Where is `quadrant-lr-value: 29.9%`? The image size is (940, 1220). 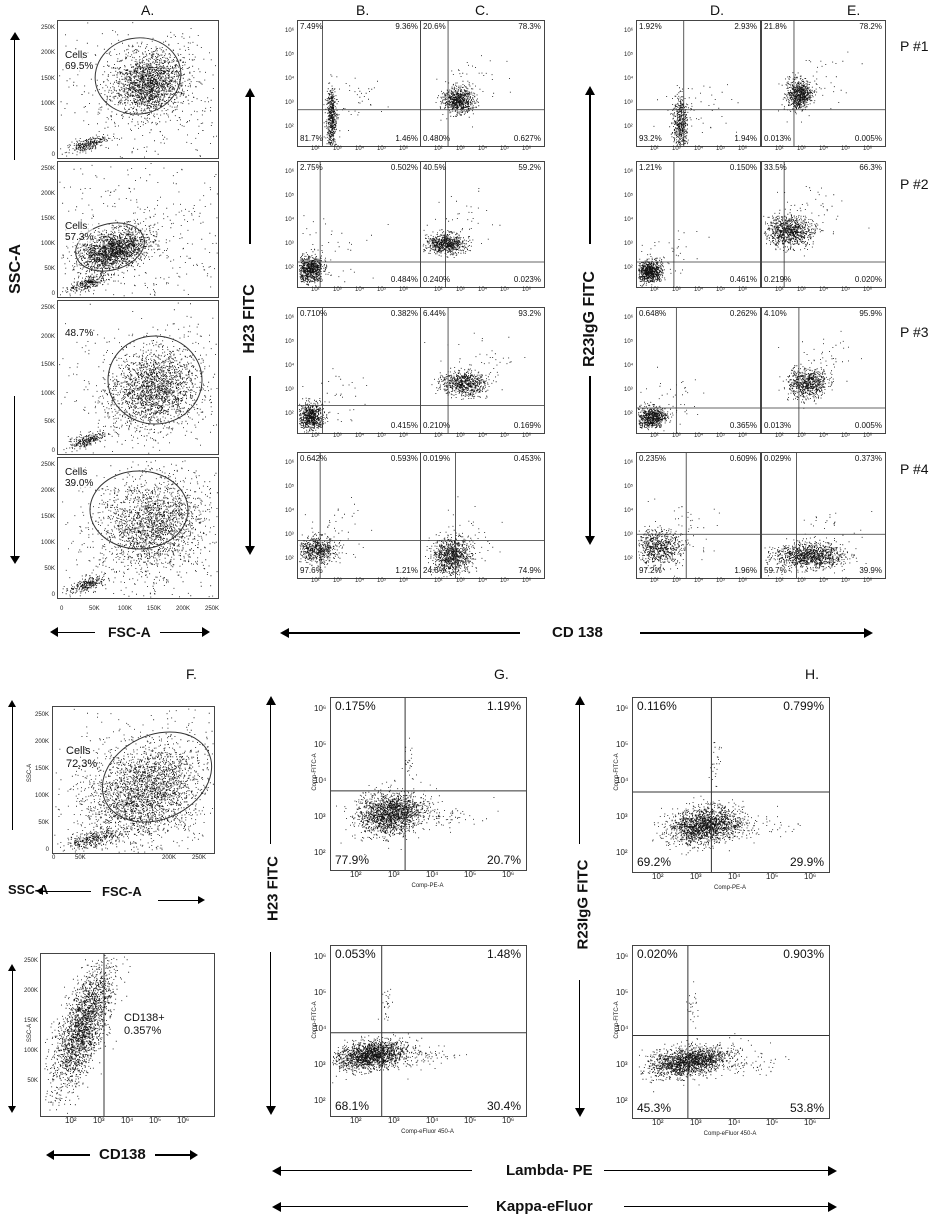
quadrant-lr-value: 29.9% is located at coordinates (806, 862).